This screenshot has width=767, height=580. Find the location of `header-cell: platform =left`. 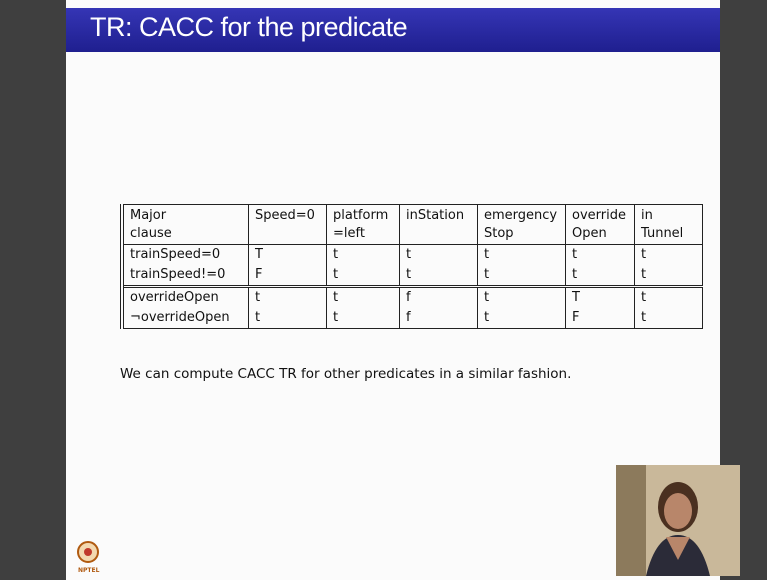

header-cell: platform =left is located at coordinates (363, 224).